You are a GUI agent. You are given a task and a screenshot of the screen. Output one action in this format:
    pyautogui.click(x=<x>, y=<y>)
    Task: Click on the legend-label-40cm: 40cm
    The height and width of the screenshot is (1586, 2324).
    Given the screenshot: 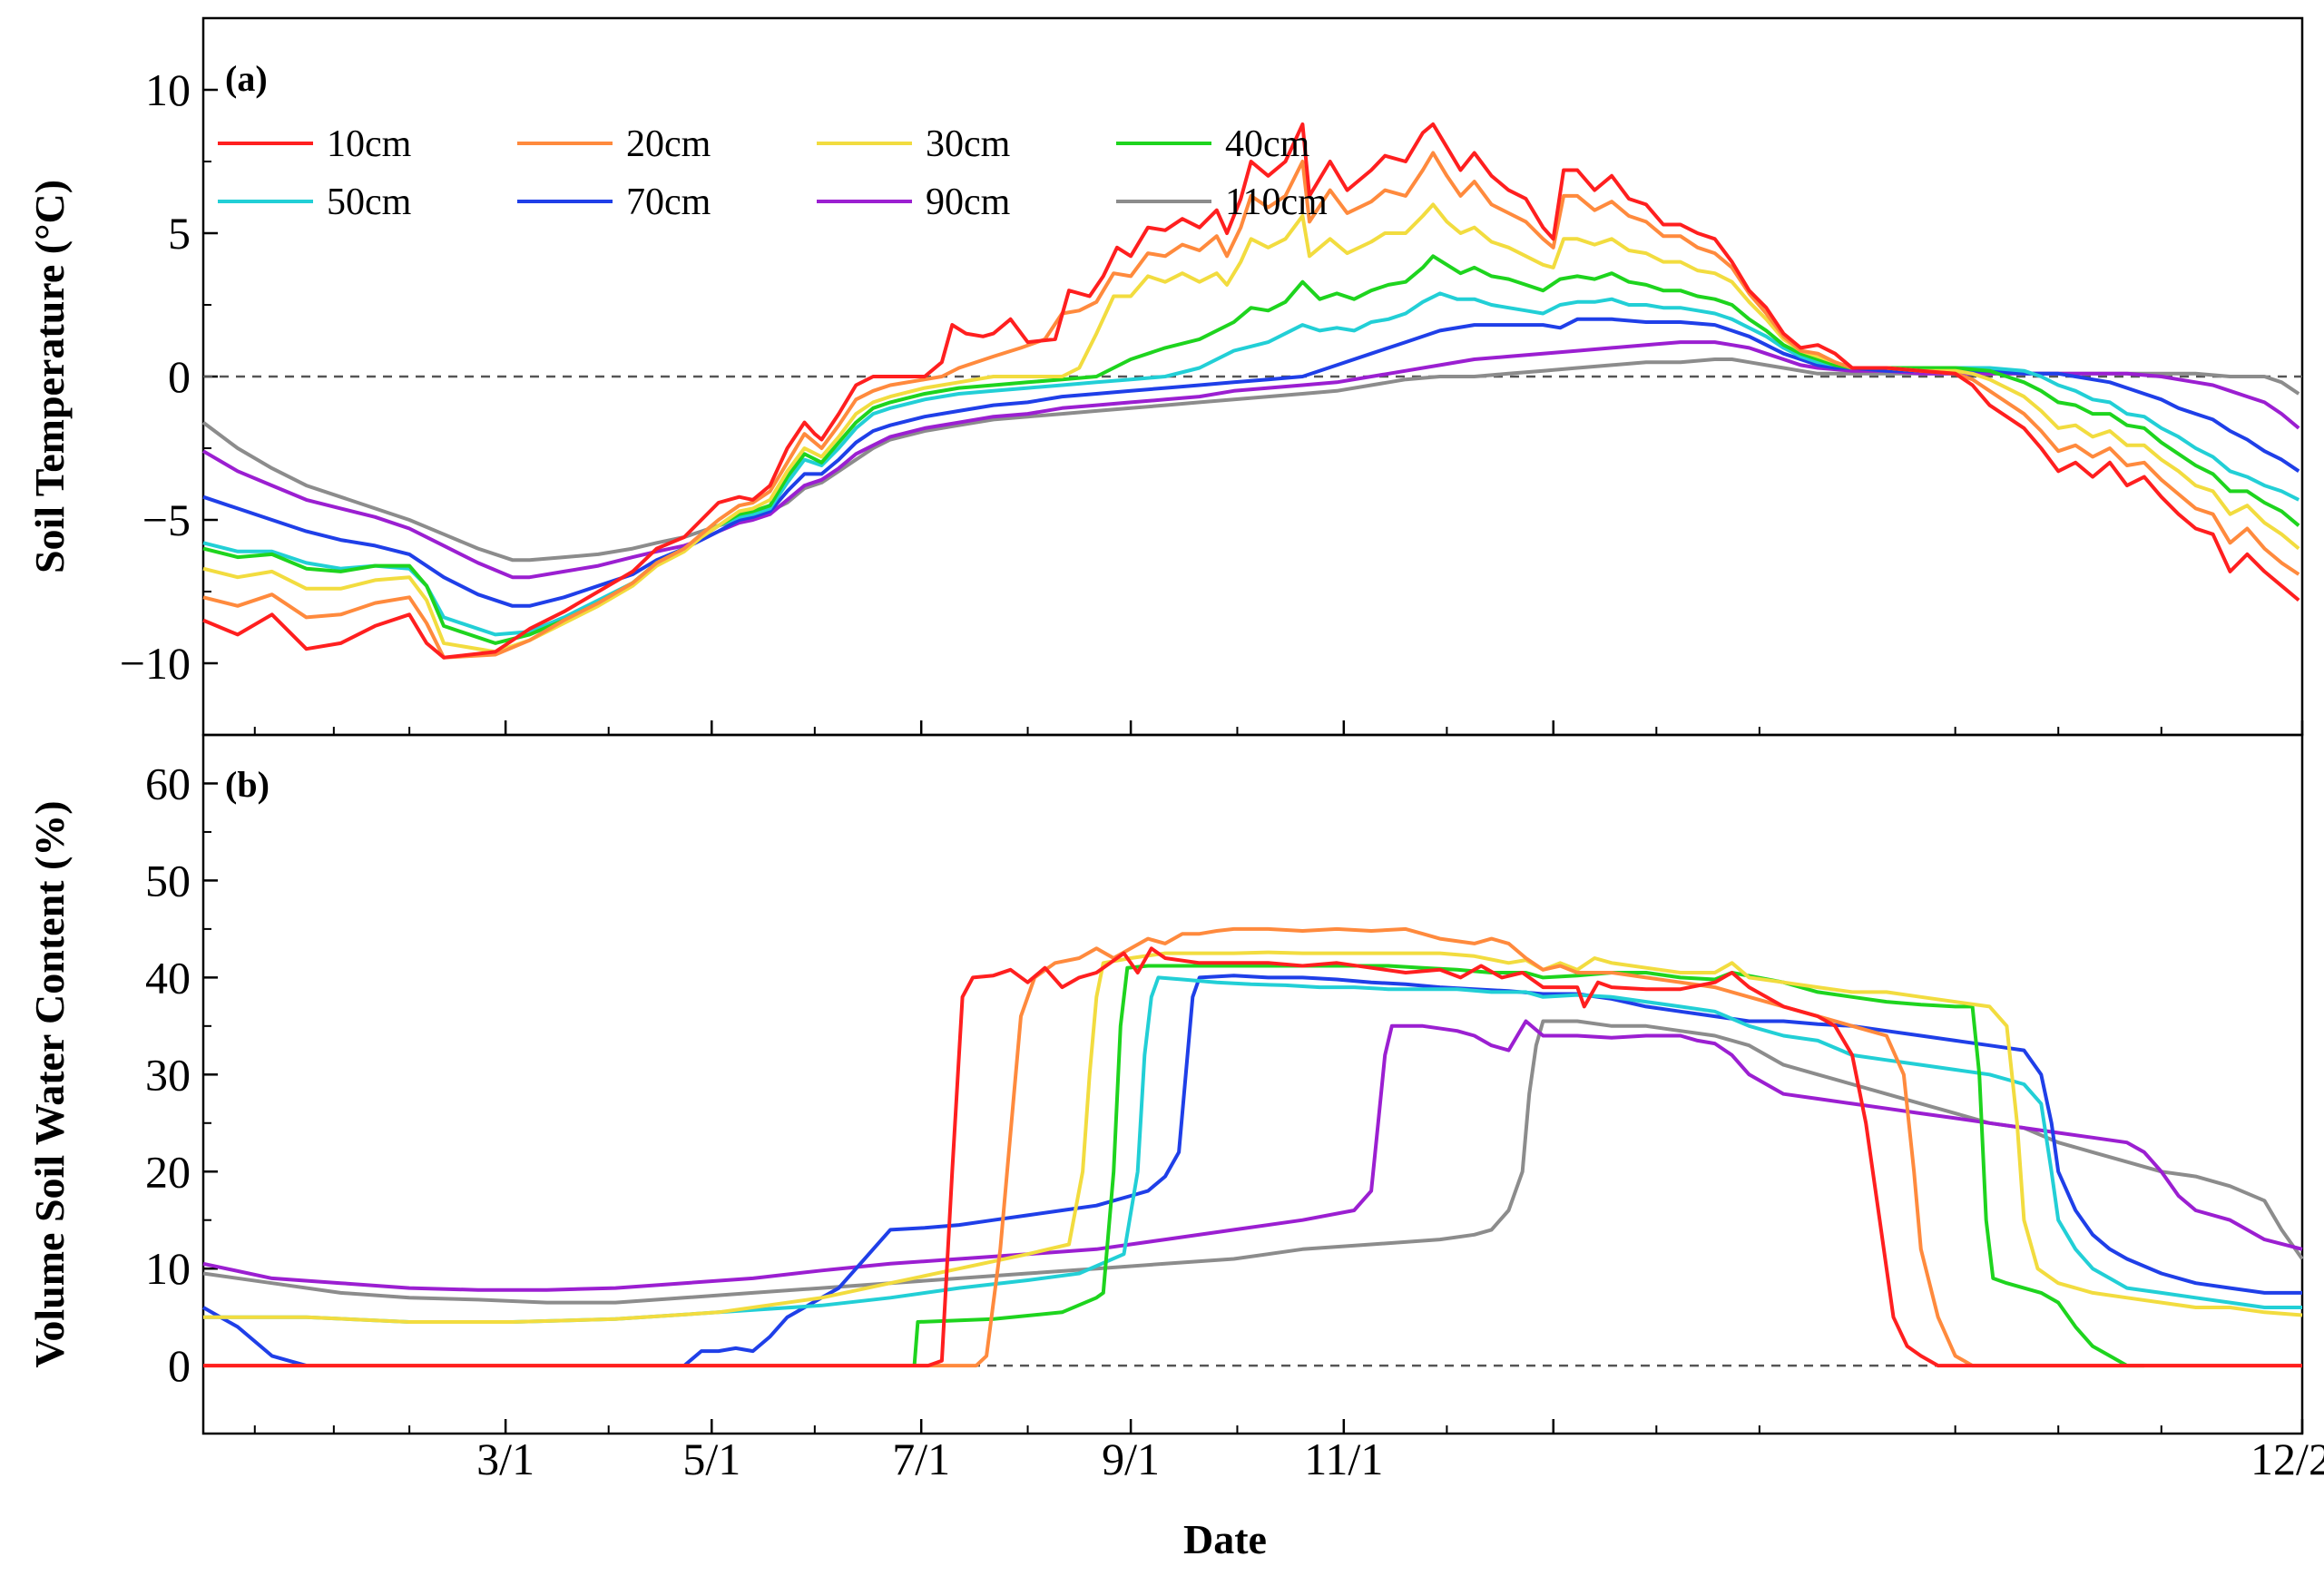 What is the action you would take?
    pyautogui.click(x=1267, y=144)
    